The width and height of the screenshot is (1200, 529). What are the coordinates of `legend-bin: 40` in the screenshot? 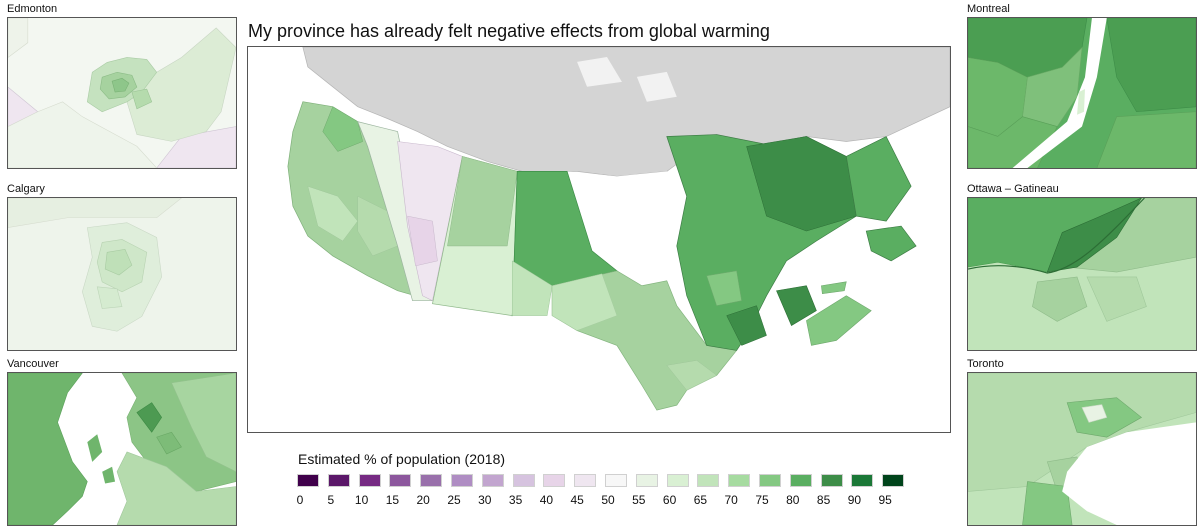 It's located at (553, 490).